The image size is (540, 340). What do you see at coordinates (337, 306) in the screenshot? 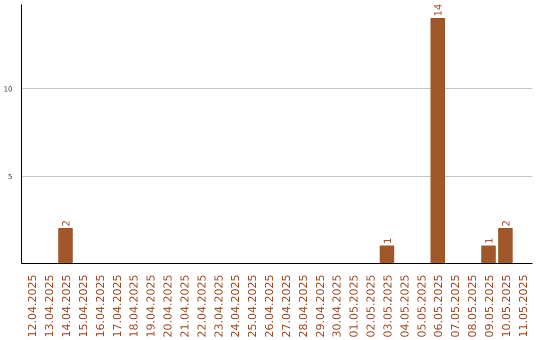
I see `x-tick-label: 30.04.2025` at bounding box center [337, 306].